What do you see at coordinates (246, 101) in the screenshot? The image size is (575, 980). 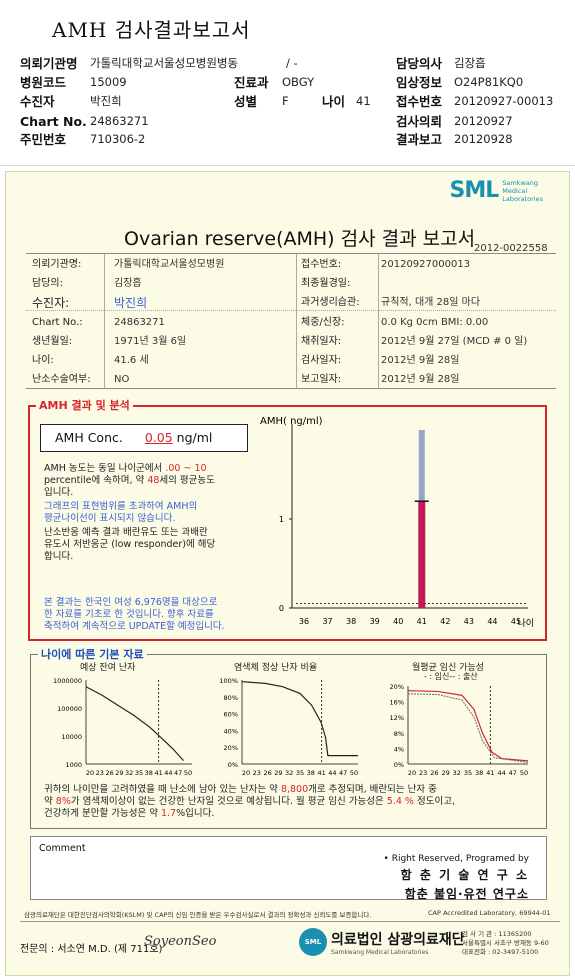 I see `label-sex: 성별` at bounding box center [246, 101].